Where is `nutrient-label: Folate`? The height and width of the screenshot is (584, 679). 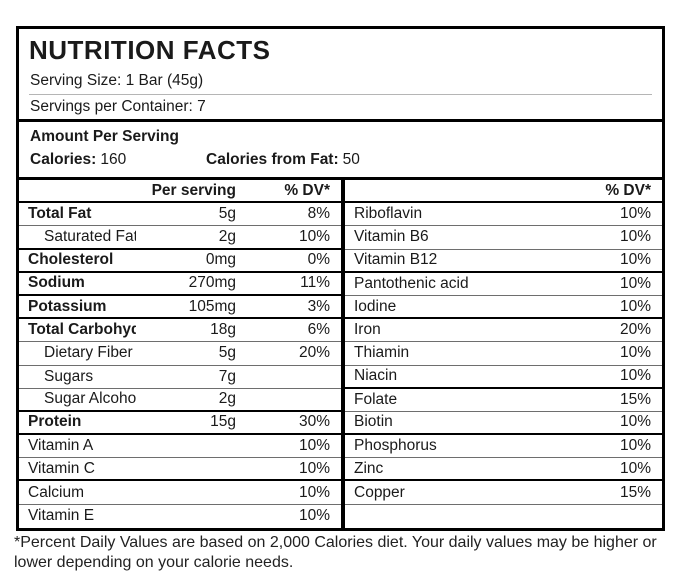 nutrient-label: Folate is located at coordinates (376, 399).